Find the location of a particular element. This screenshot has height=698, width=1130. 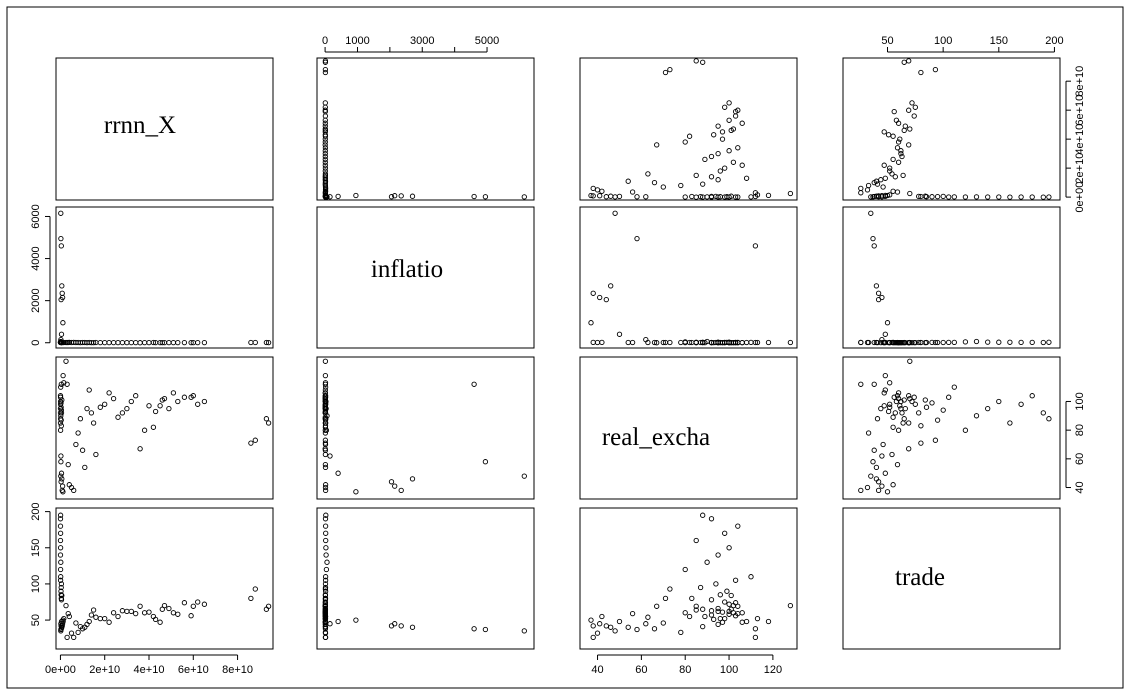

axis-top-inflatio-tick-label: 3000 is located at coordinates (422, 41).